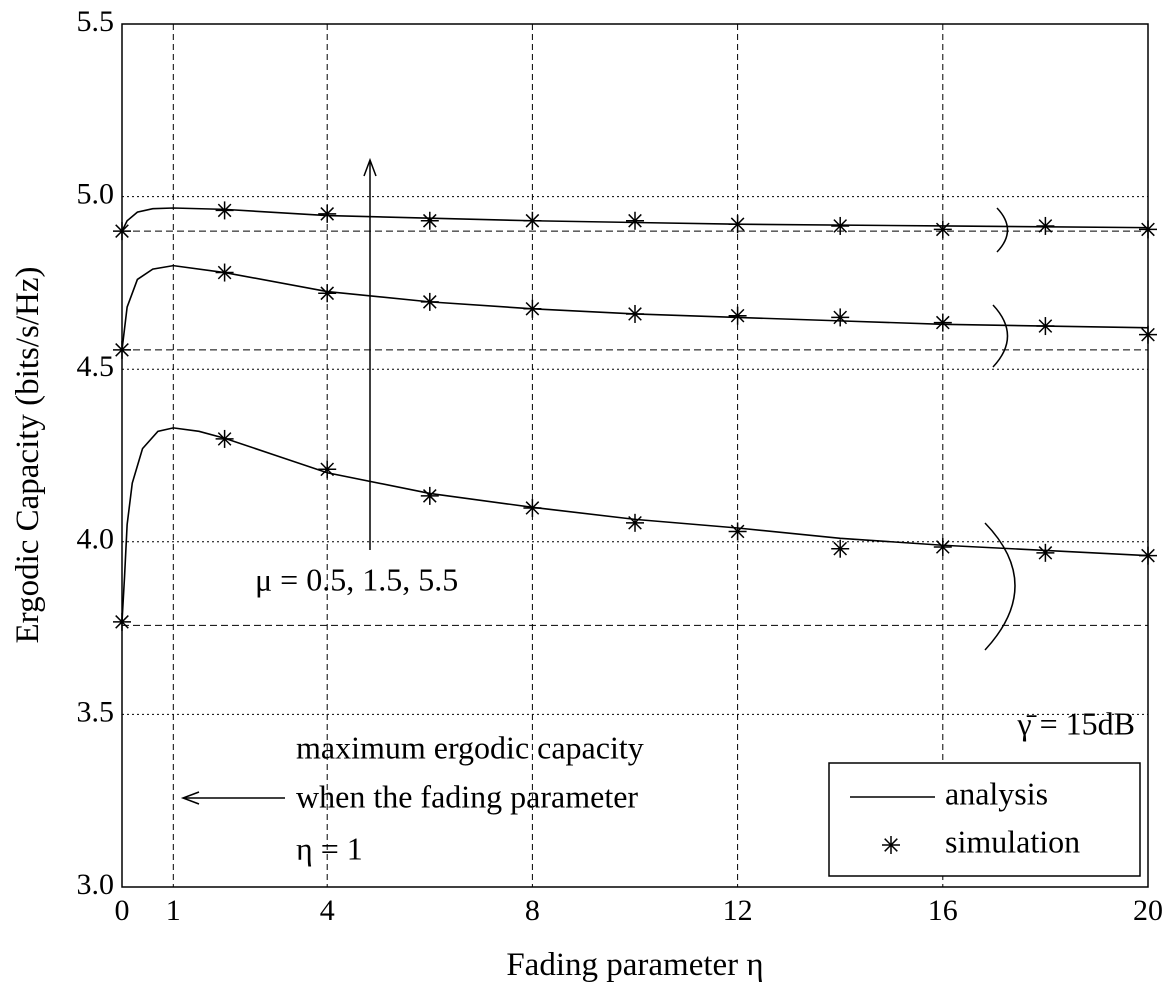 The width and height of the screenshot is (1174, 1003). Describe the element at coordinates (1012, 841) in the screenshot. I see `legend-label: simulation` at that location.